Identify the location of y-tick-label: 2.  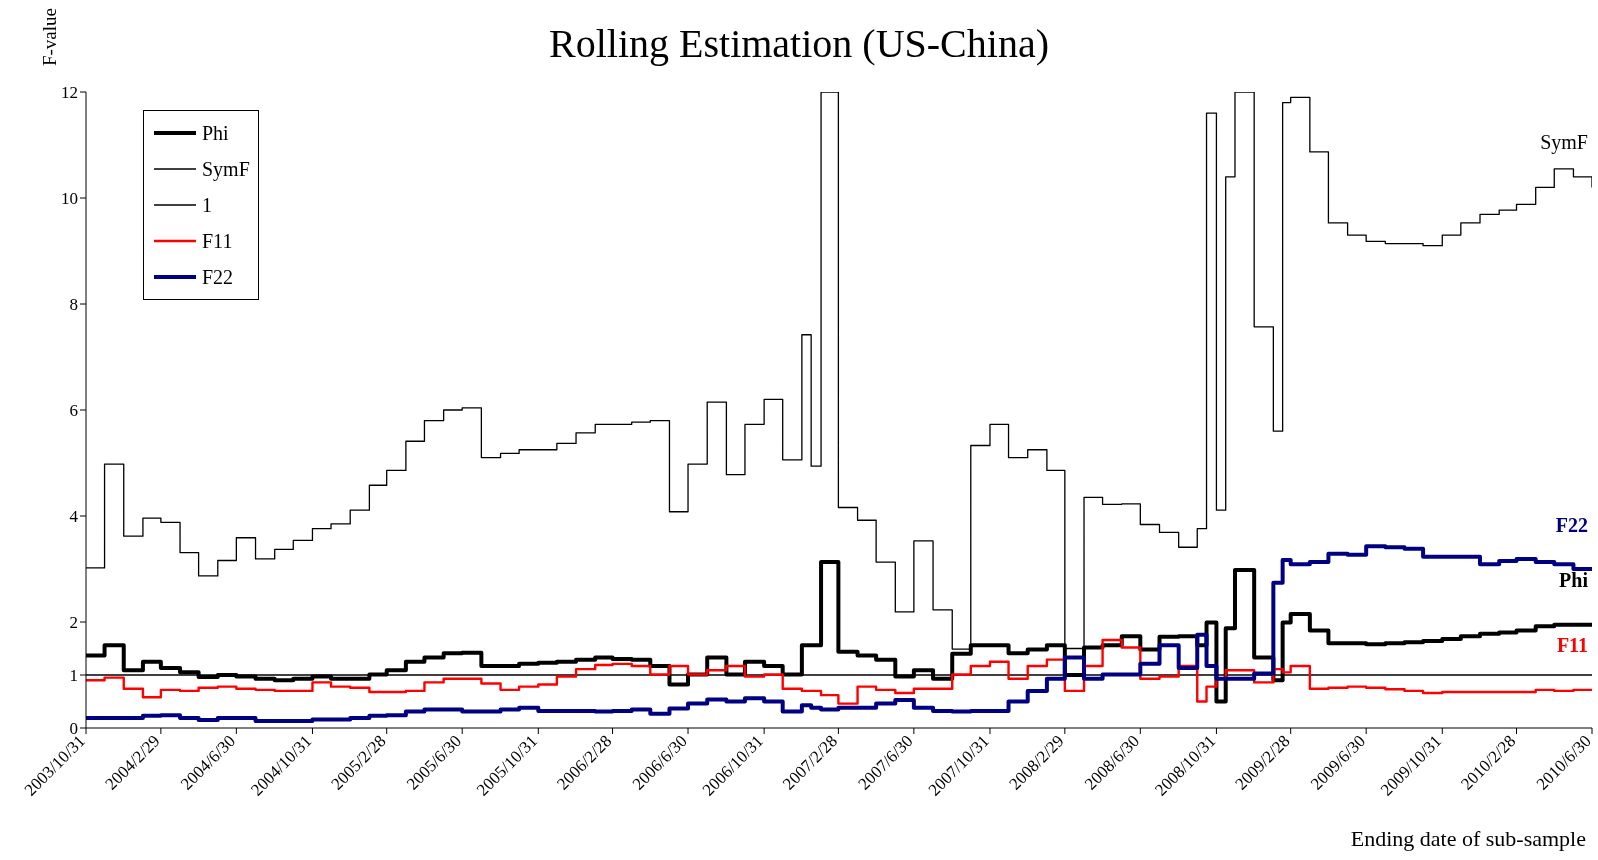
(73, 623).